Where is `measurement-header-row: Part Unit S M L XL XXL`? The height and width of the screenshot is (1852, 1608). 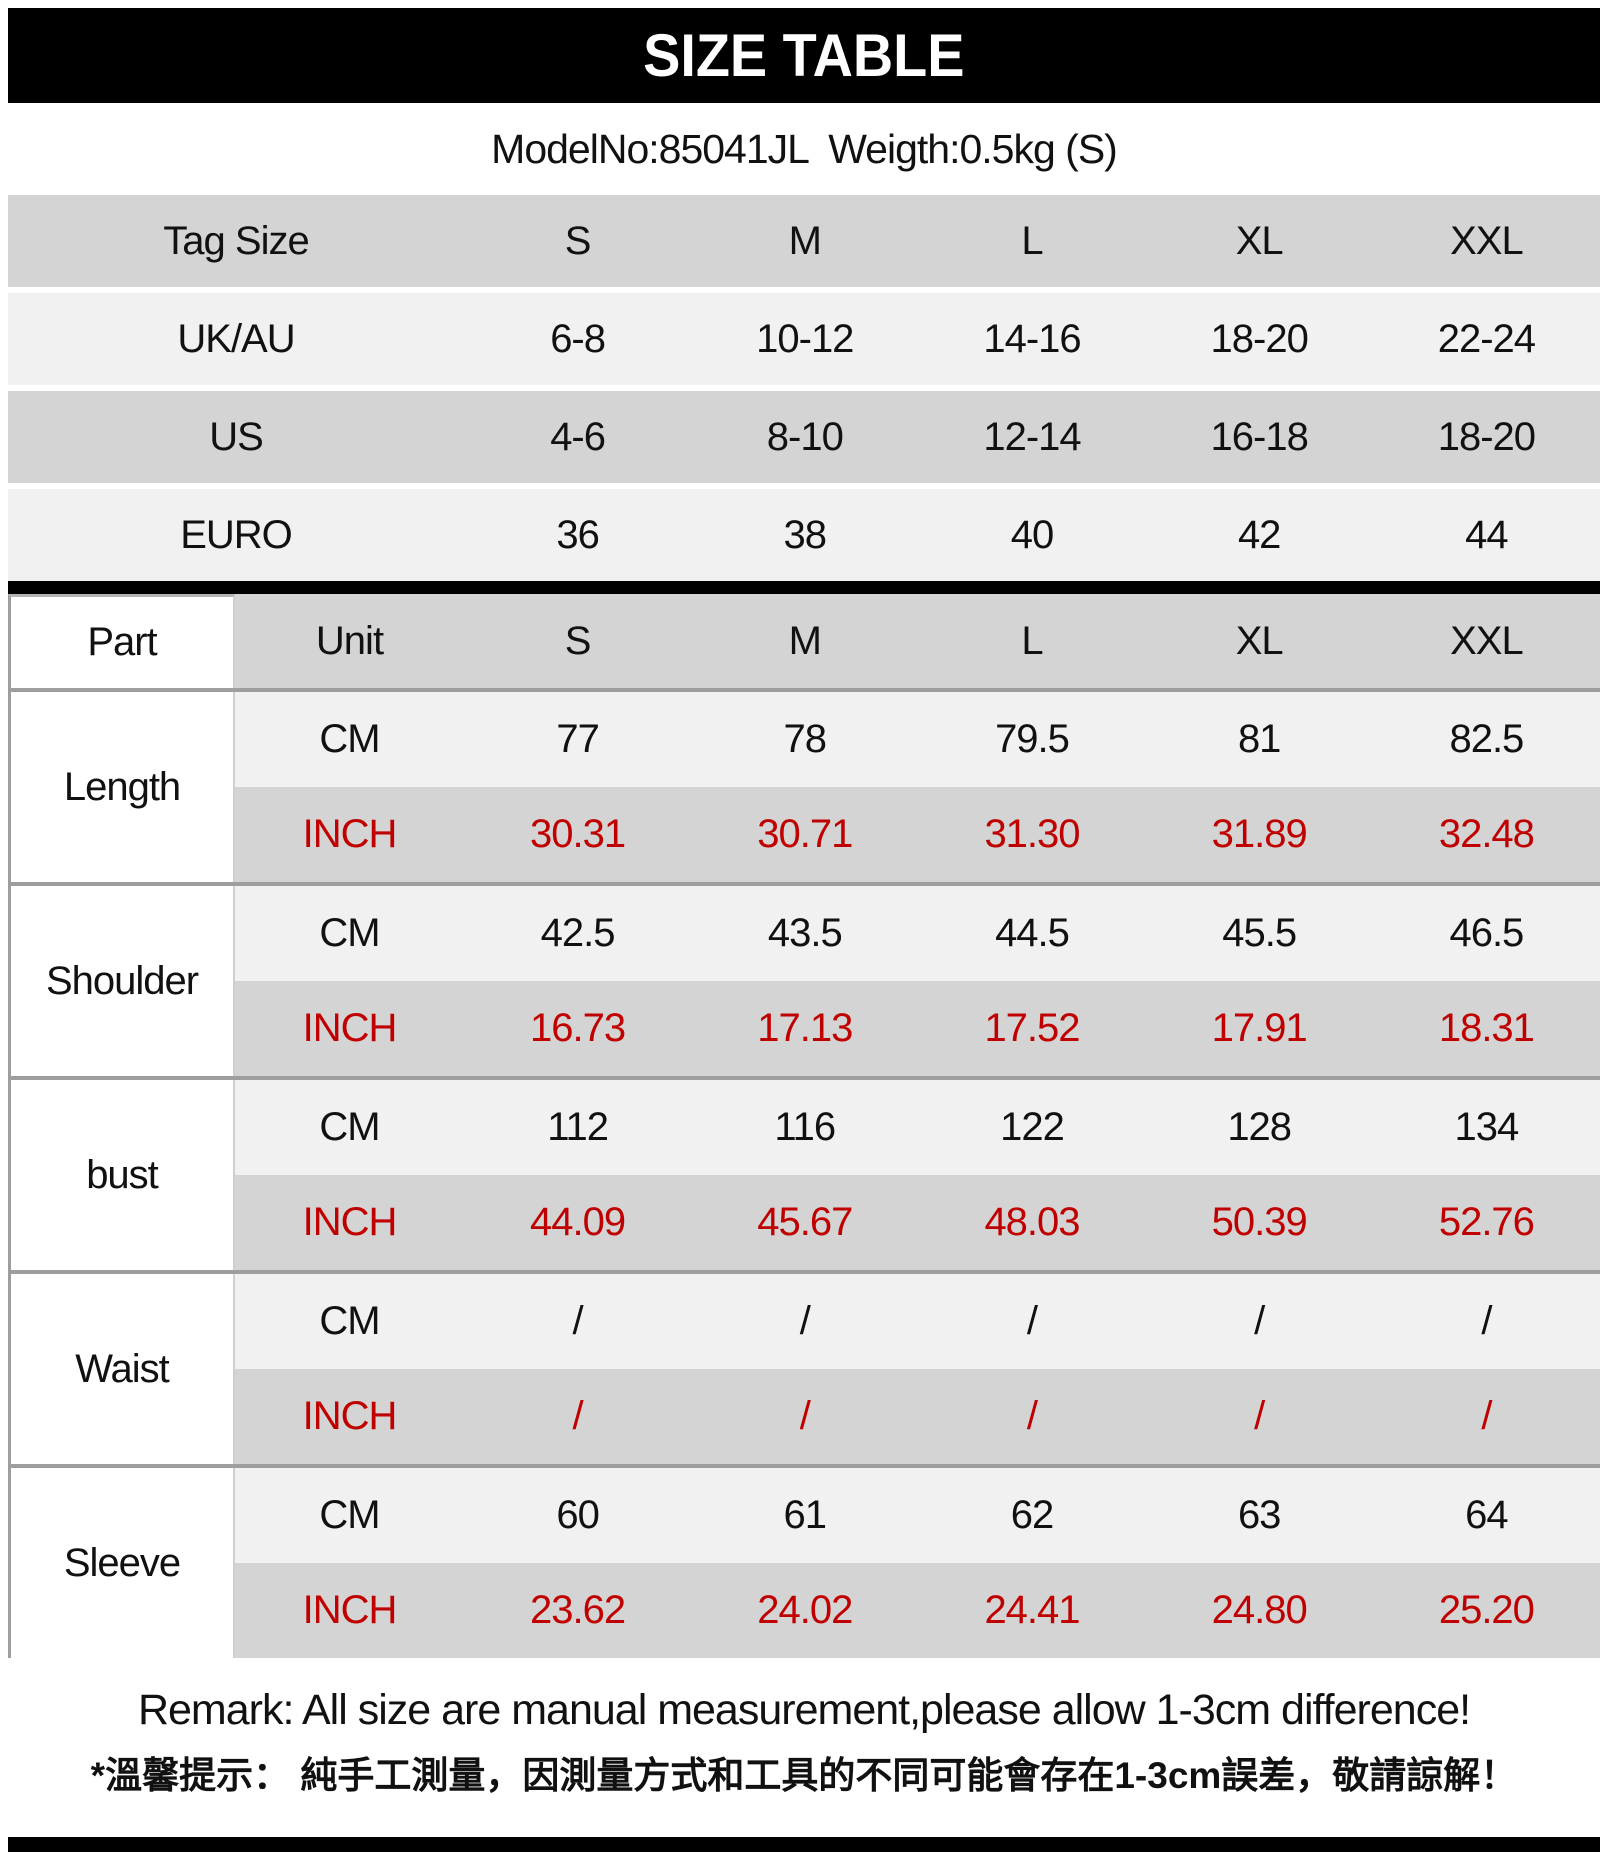
measurement-header-row: Part Unit S M L XL XXL is located at coordinates (804, 641).